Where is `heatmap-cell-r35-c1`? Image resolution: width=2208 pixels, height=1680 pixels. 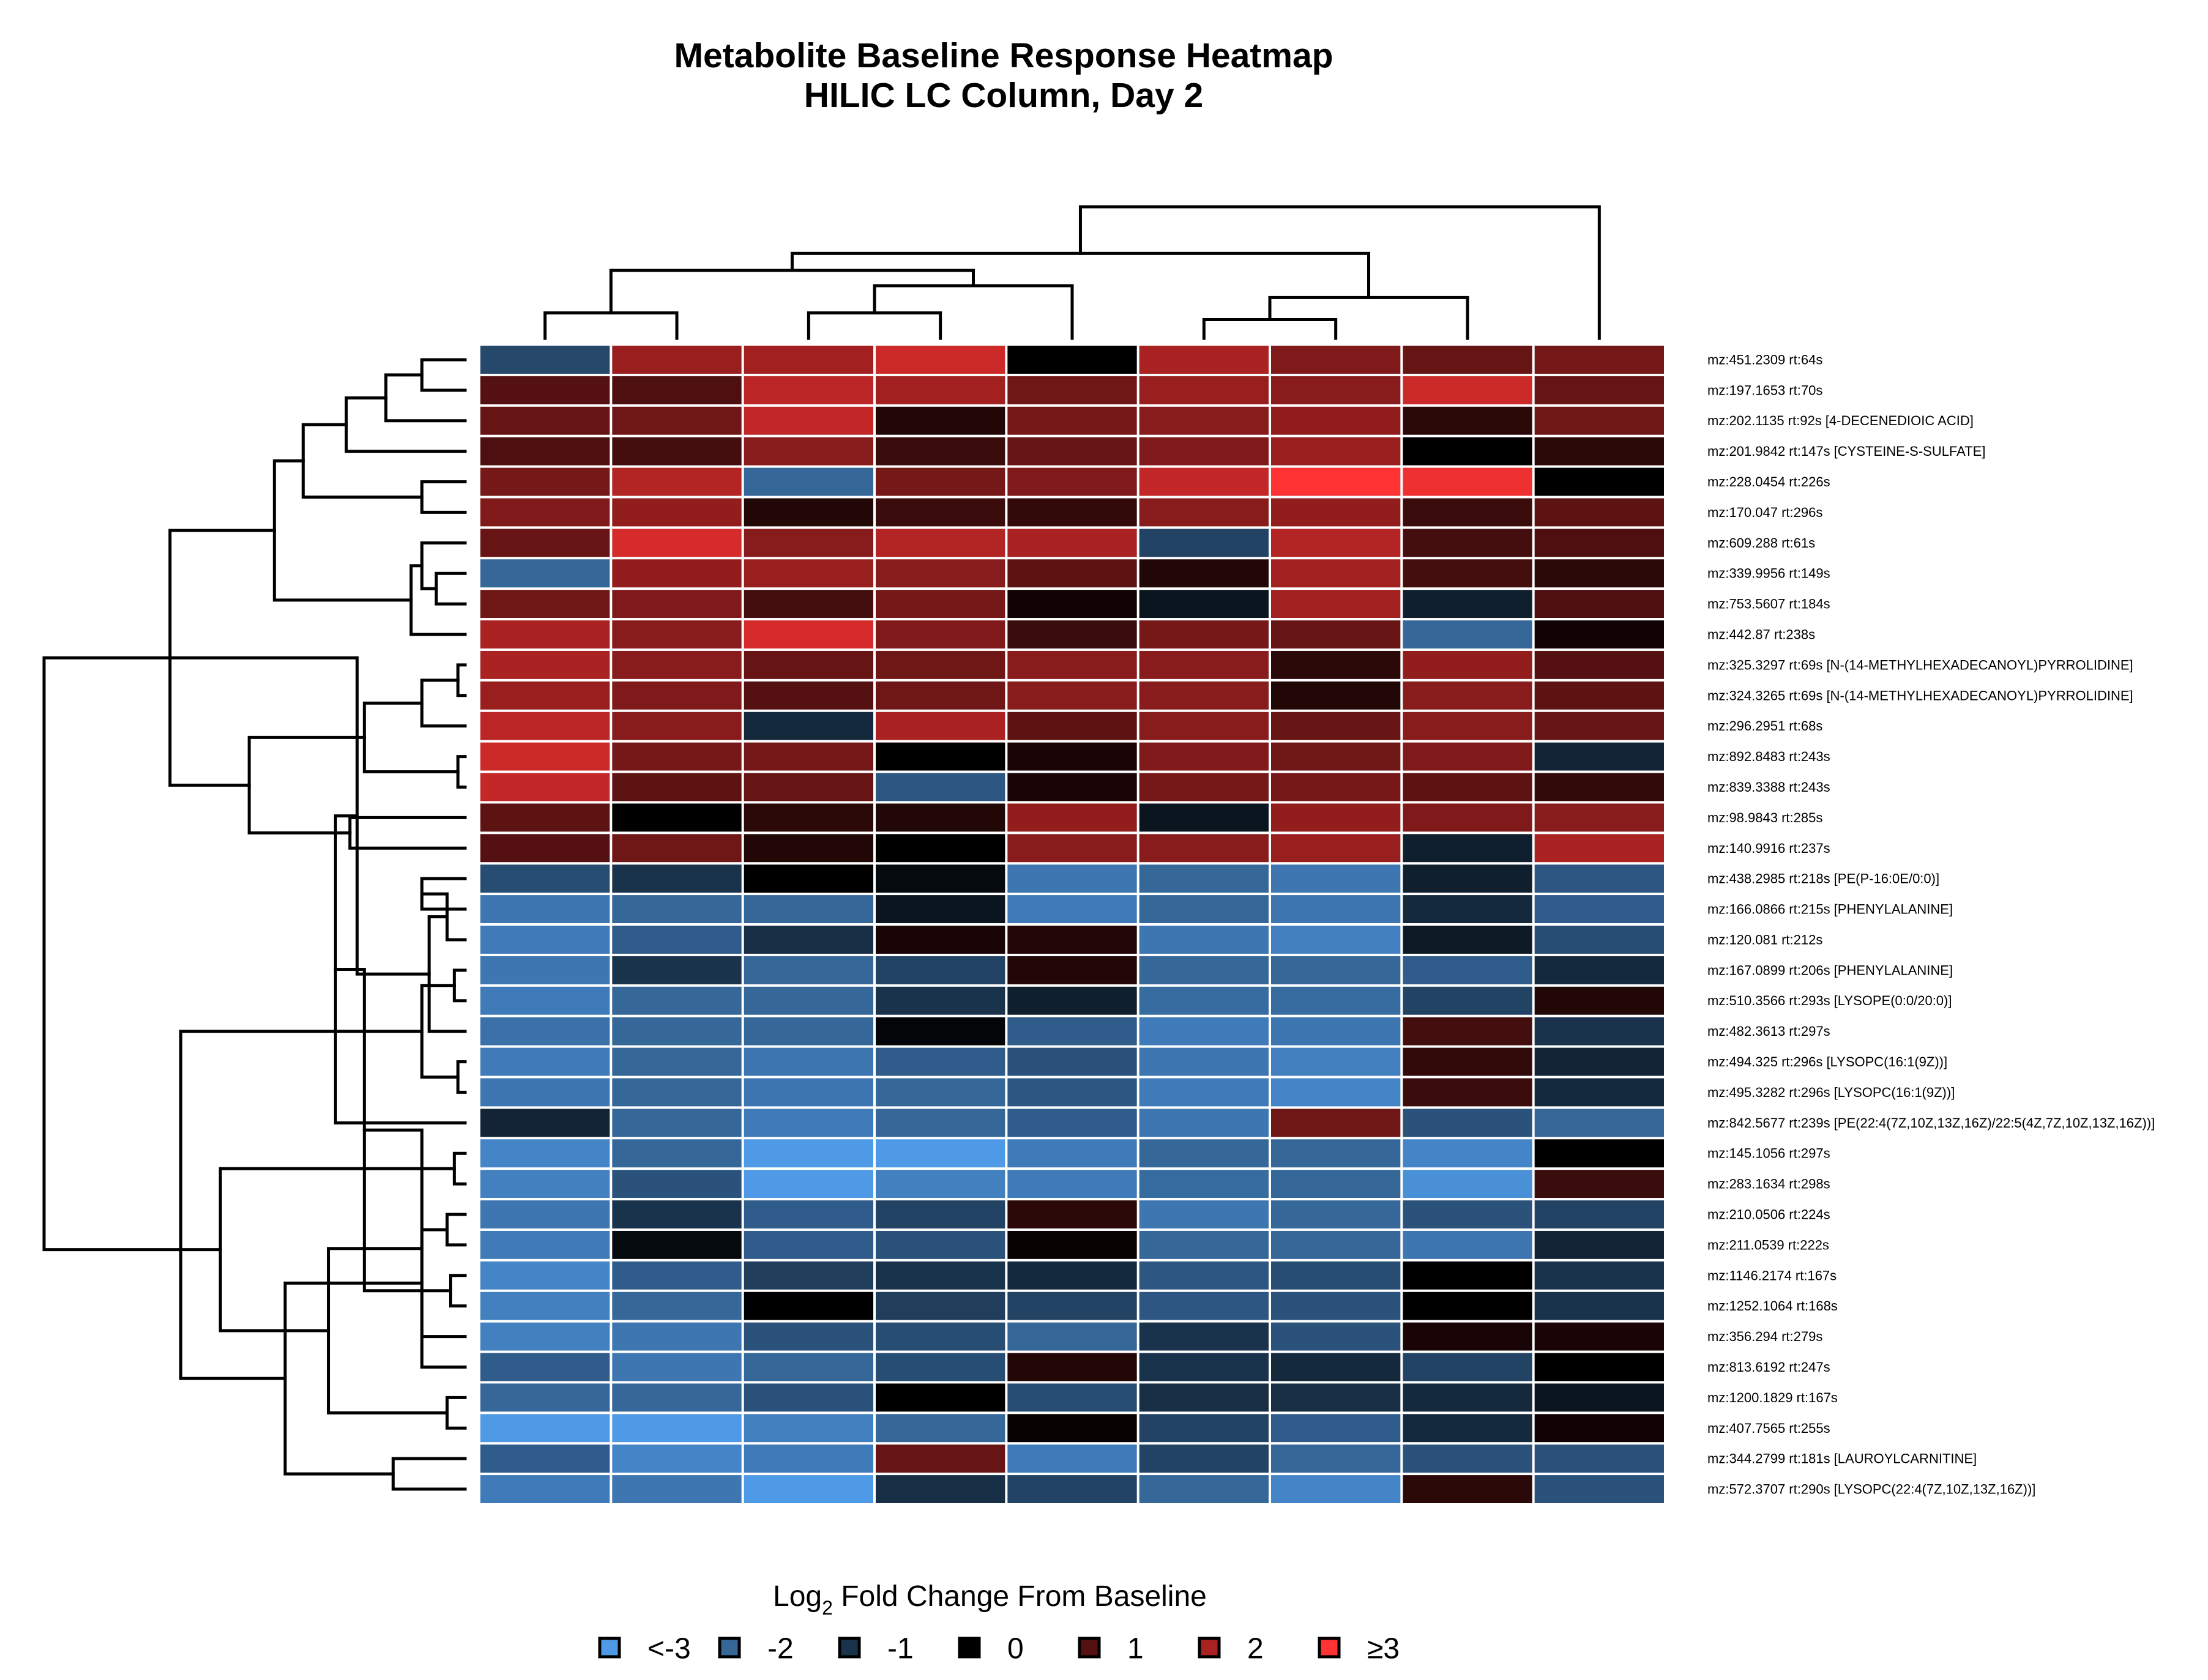
heatmap-cell-r35-c1 is located at coordinates (677, 1428).